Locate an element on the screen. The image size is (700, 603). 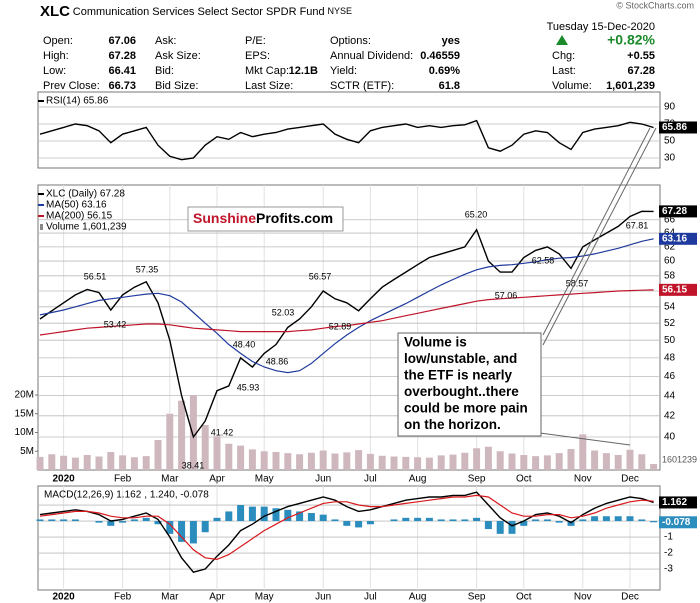
y-tick-label: 44 is located at coordinates (670, 395).